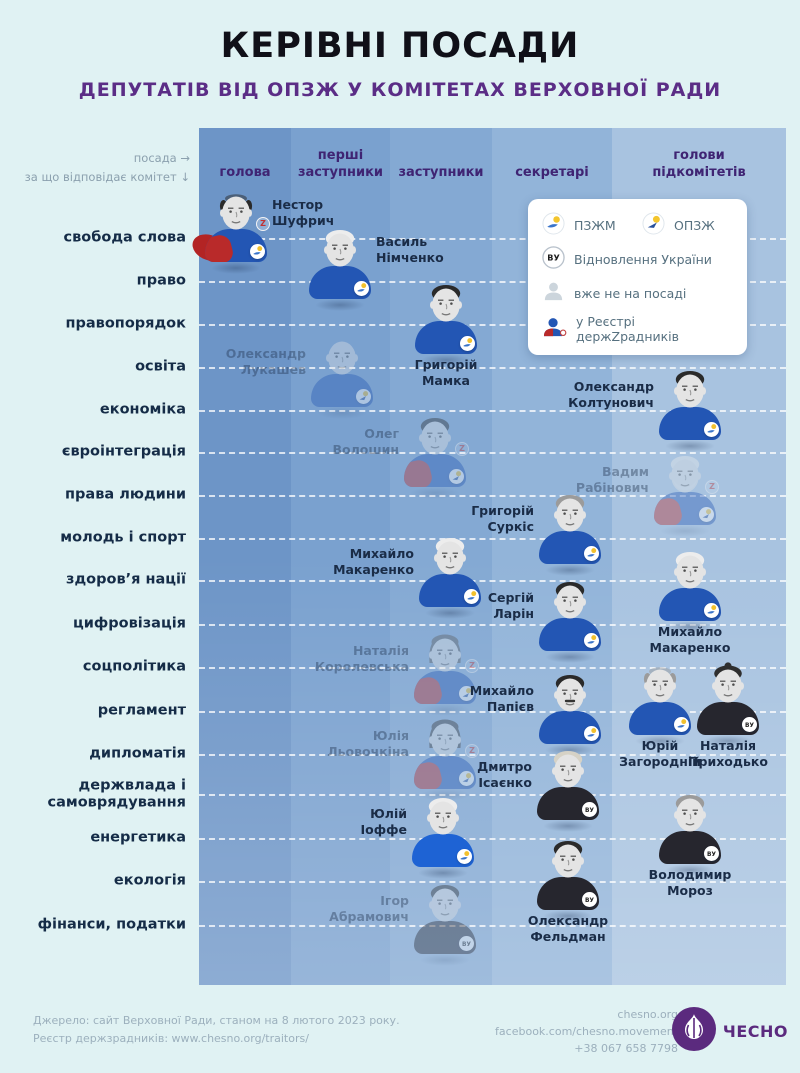 The width and height of the screenshot is (800, 1073). What do you see at coordinates (126, 579) in the screenshot?
I see `committee-label-8: здоров’я нації` at bounding box center [126, 579].